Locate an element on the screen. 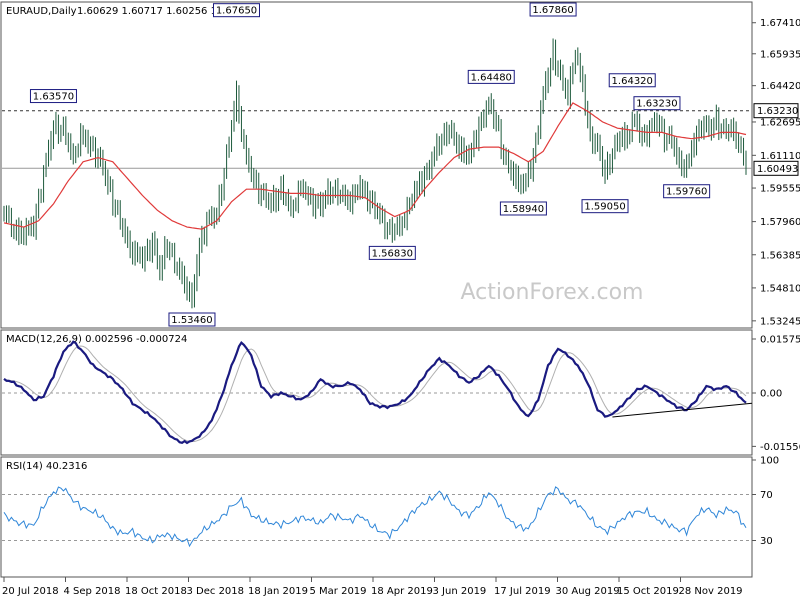 This screenshot has height=604, width=800. macd-trendline is located at coordinates (682, 410).